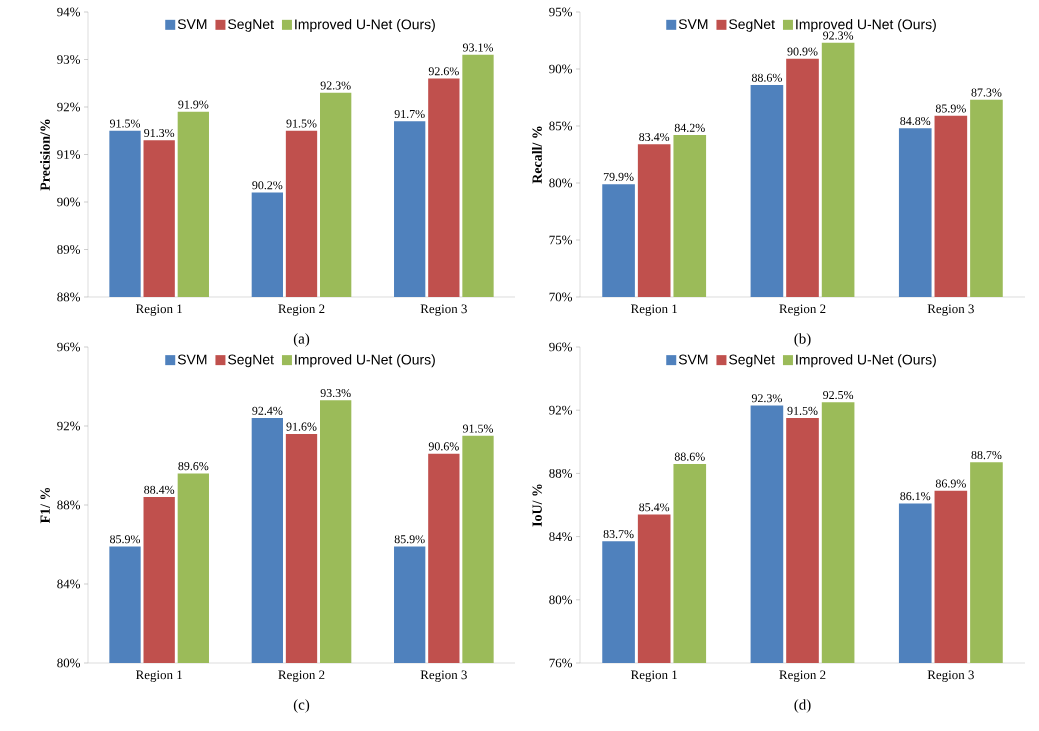 This screenshot has height=731, width=1039. What do you see at coordinates (69, 154) in the screenshot?
I see `y-tick-label: 91%` at bounding box center [69, 154].